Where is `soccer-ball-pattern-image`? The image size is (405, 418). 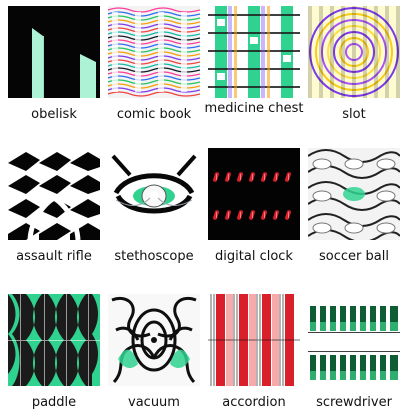 soccer-ball-pattern-image is located at coordinates (354, 194).